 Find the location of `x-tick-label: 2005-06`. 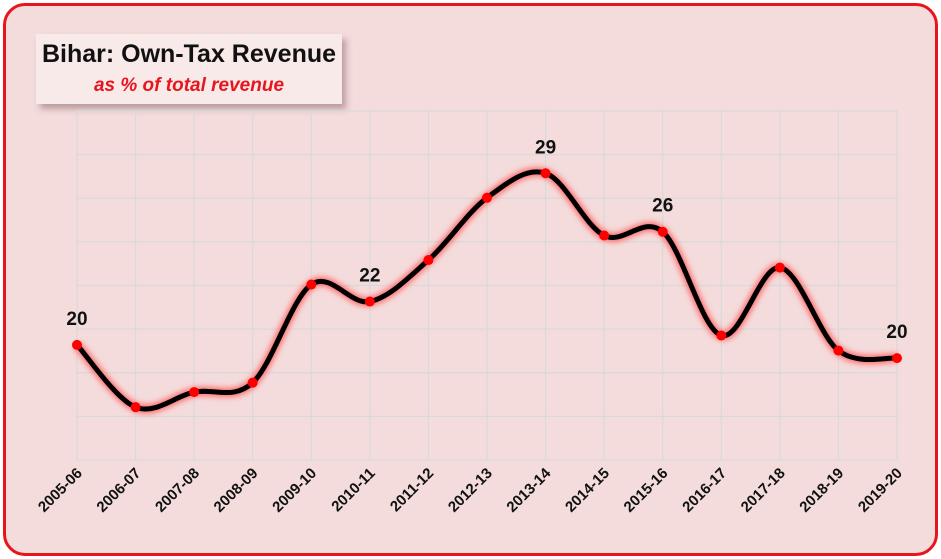

x-tick-label: 2005-06 is located at coordinates (60, 490).